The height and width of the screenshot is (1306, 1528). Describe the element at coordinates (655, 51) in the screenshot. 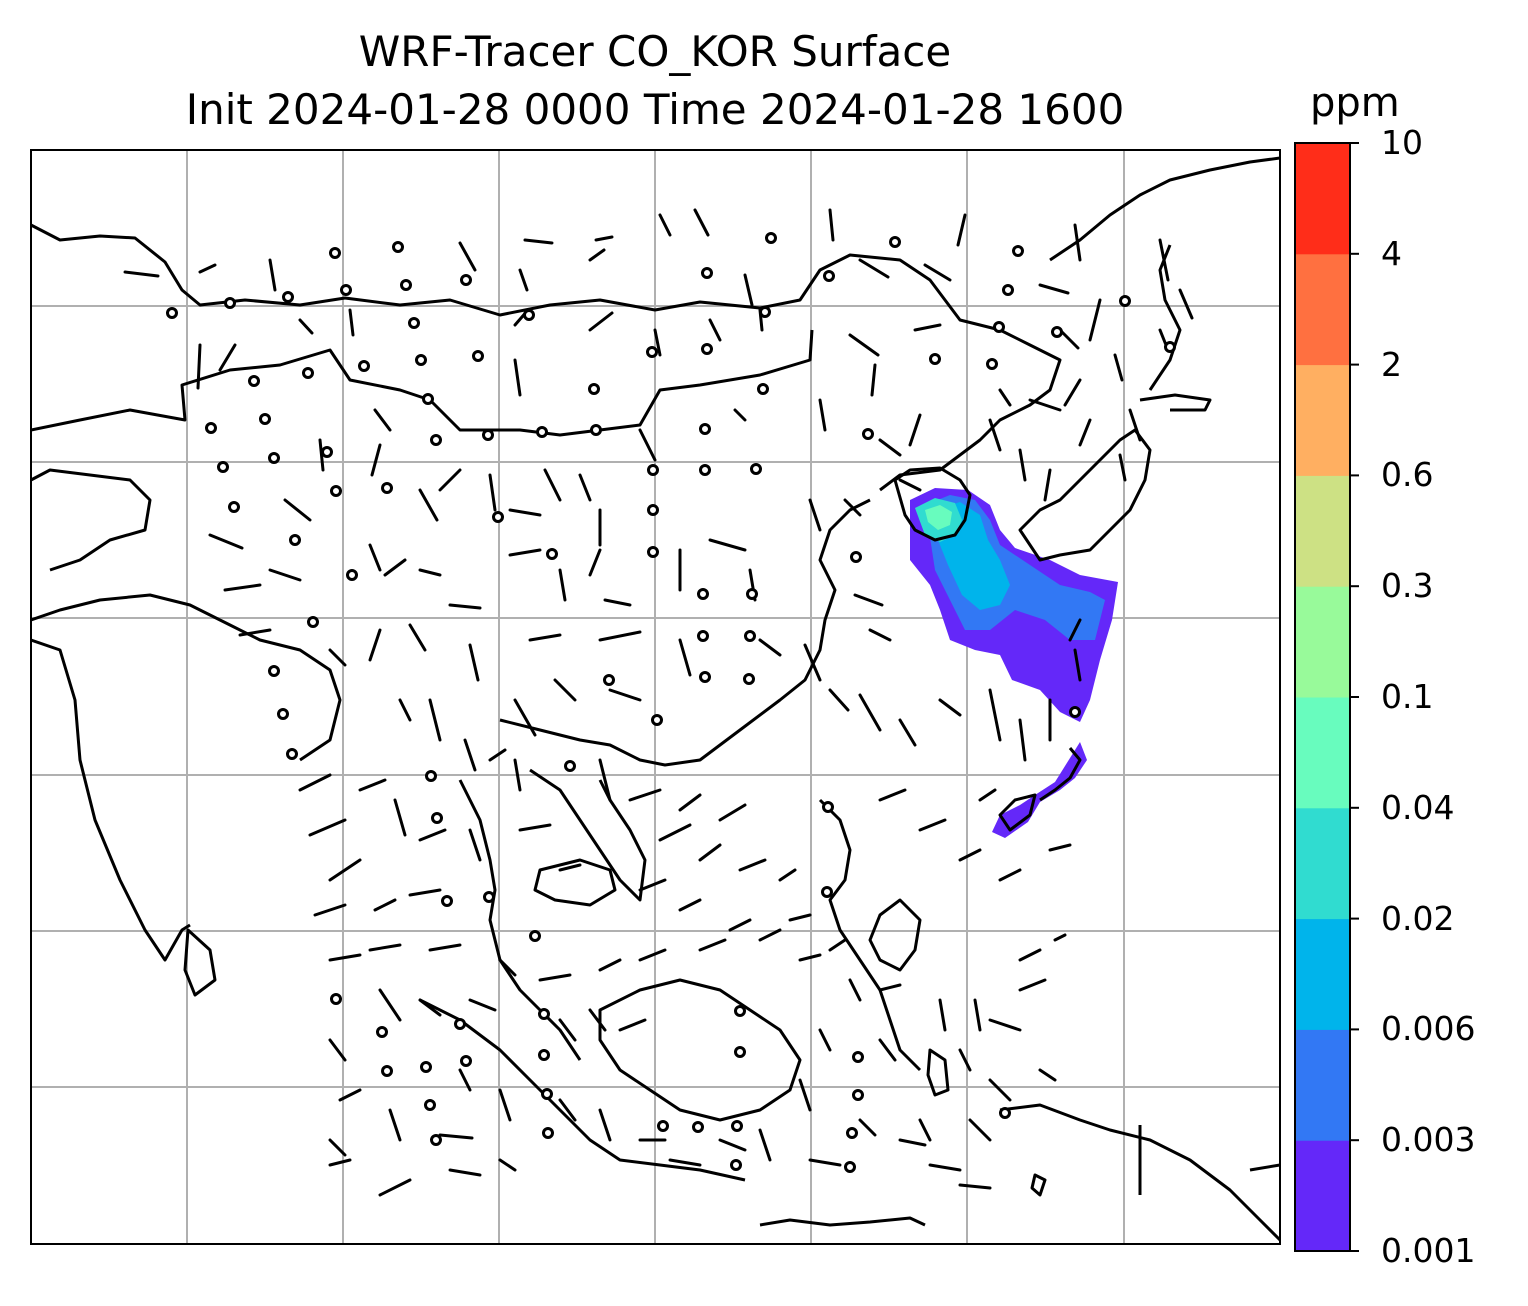

I see `title-line-1: WRF-Tracer CO_KOR Surface` at that location.